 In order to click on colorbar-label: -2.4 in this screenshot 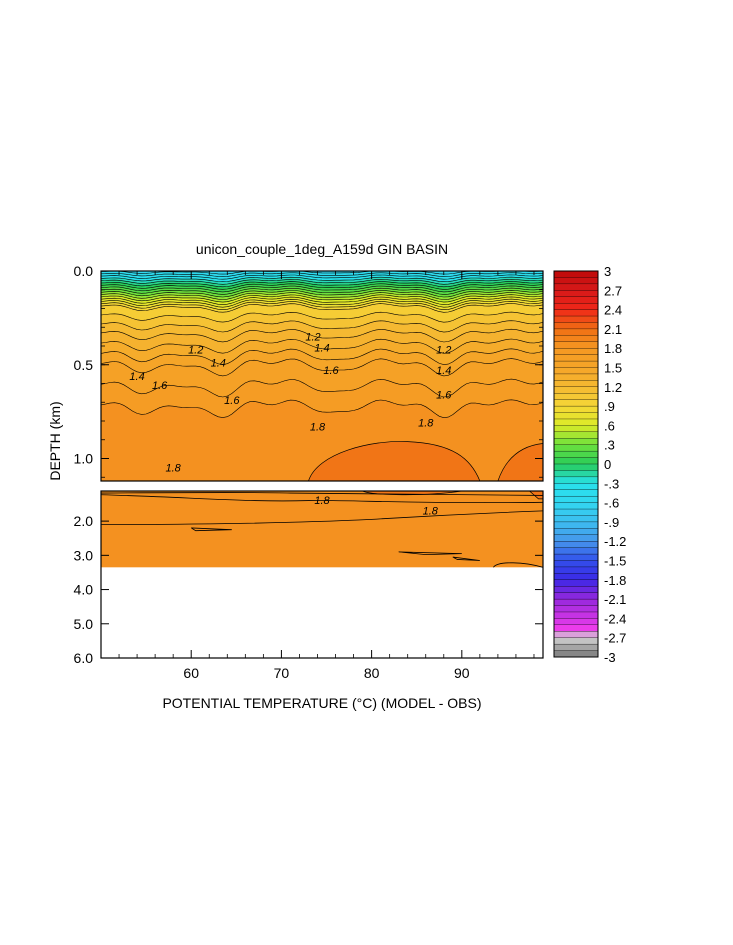, I will do `click(615, 618)`.